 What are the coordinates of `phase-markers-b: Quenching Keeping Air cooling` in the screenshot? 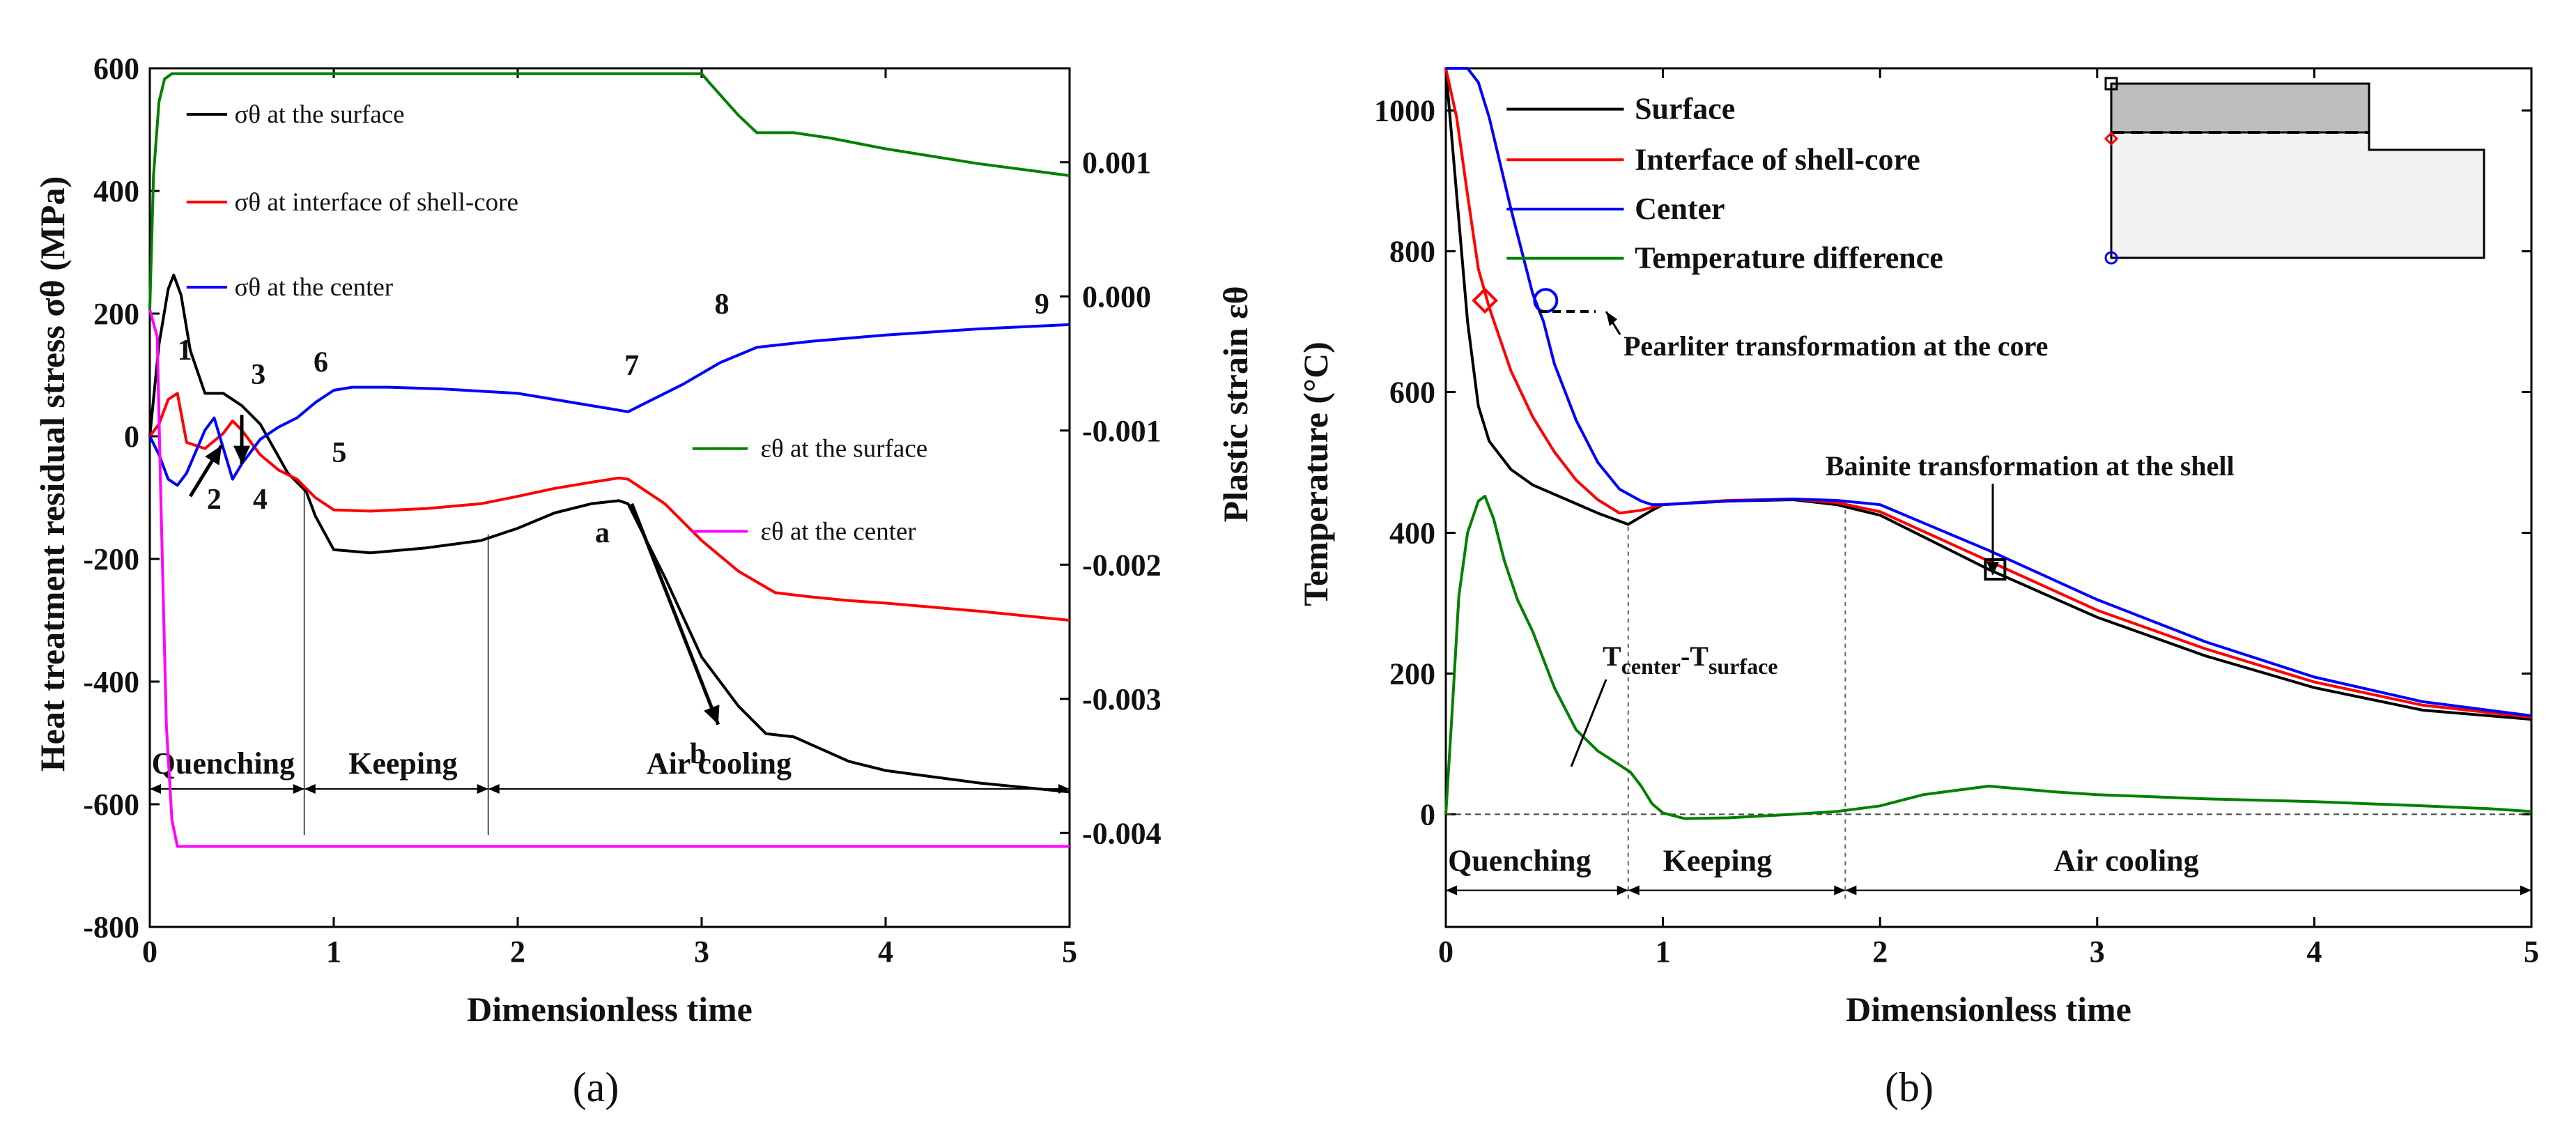 It's located at (1988, 700).